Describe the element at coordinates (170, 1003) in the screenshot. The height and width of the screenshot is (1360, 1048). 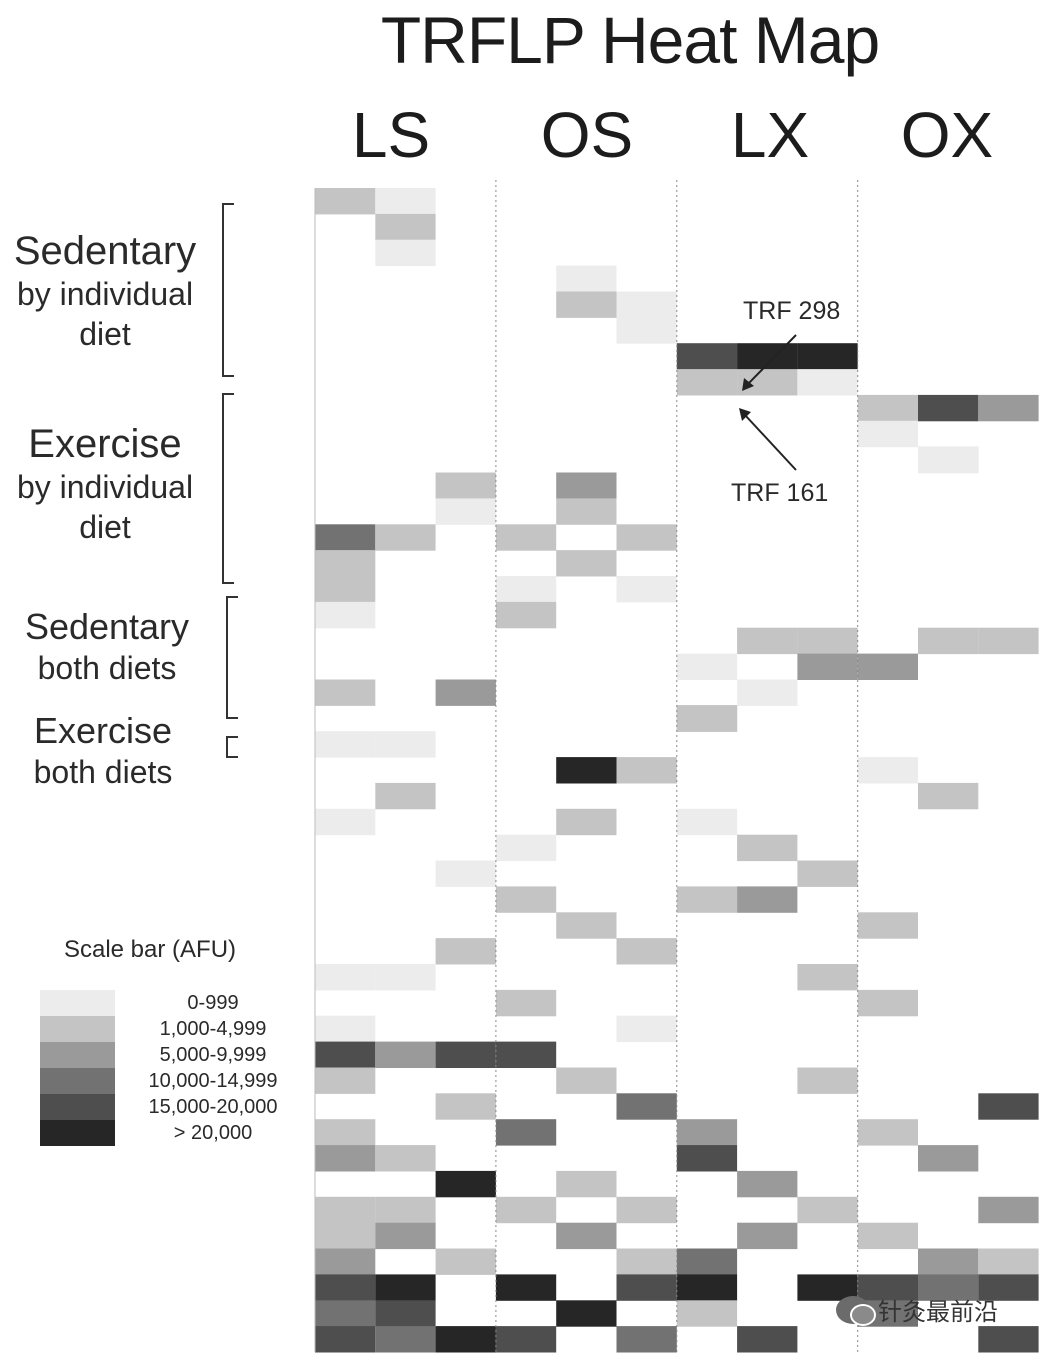
I see `legend-row: 0-999` at that location.